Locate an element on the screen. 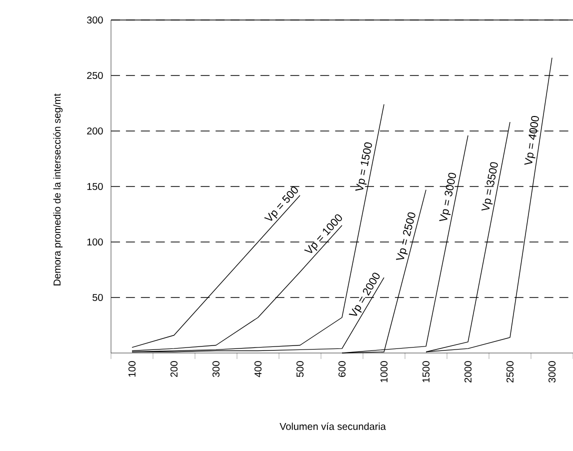  y-tick-label: 200 is located at coordinates (95, 131).